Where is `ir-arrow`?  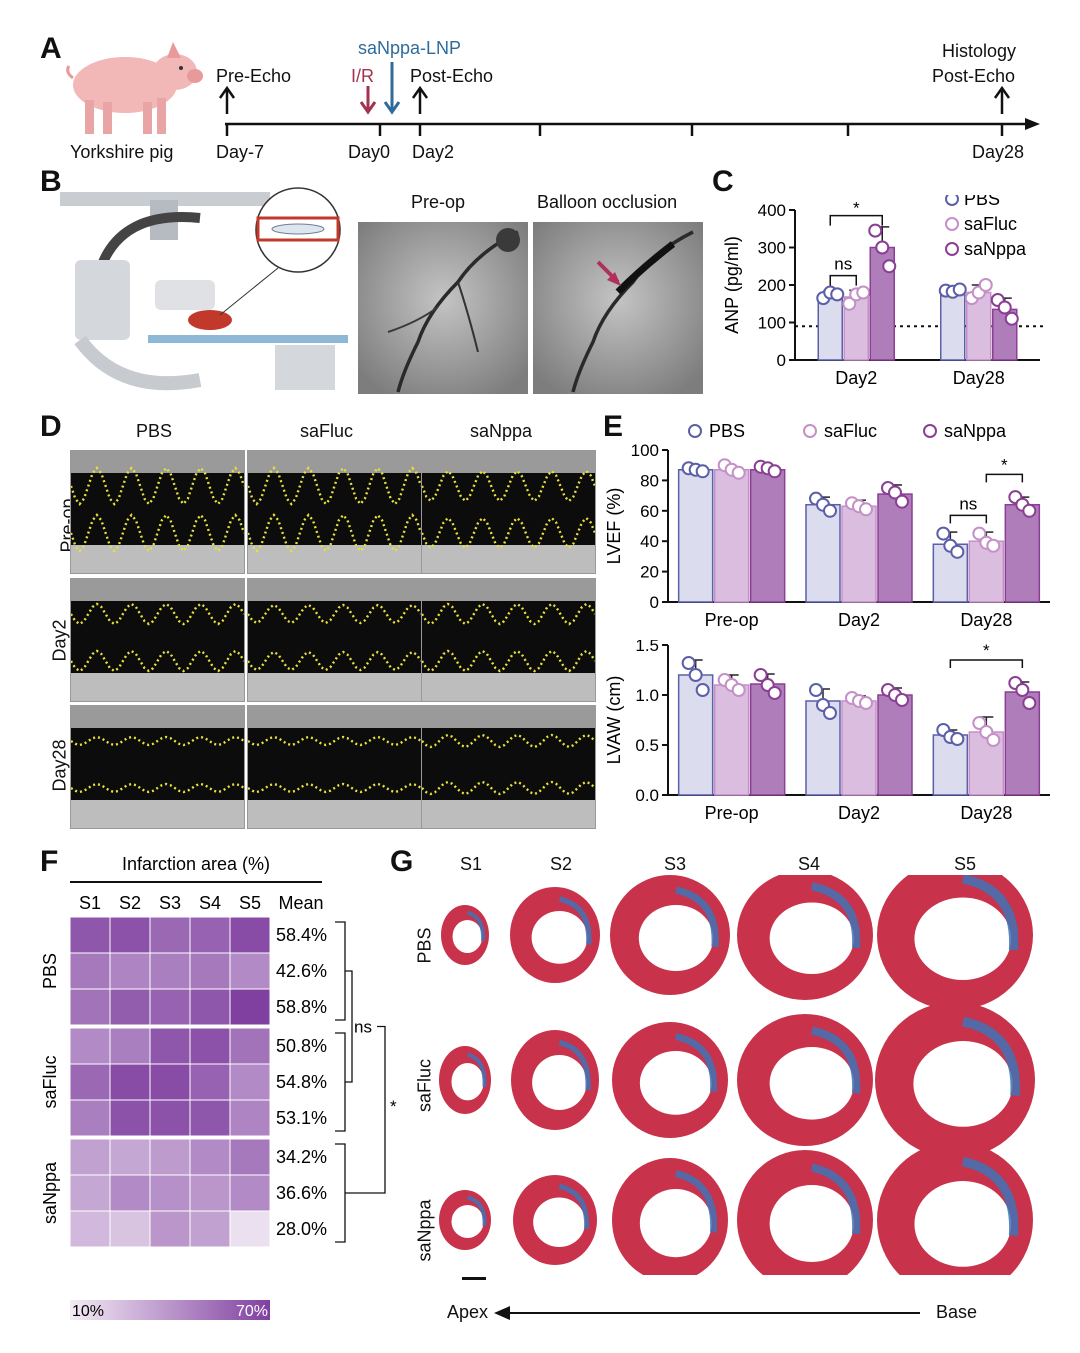 ir-arrow is located at coordinates (368, 100).